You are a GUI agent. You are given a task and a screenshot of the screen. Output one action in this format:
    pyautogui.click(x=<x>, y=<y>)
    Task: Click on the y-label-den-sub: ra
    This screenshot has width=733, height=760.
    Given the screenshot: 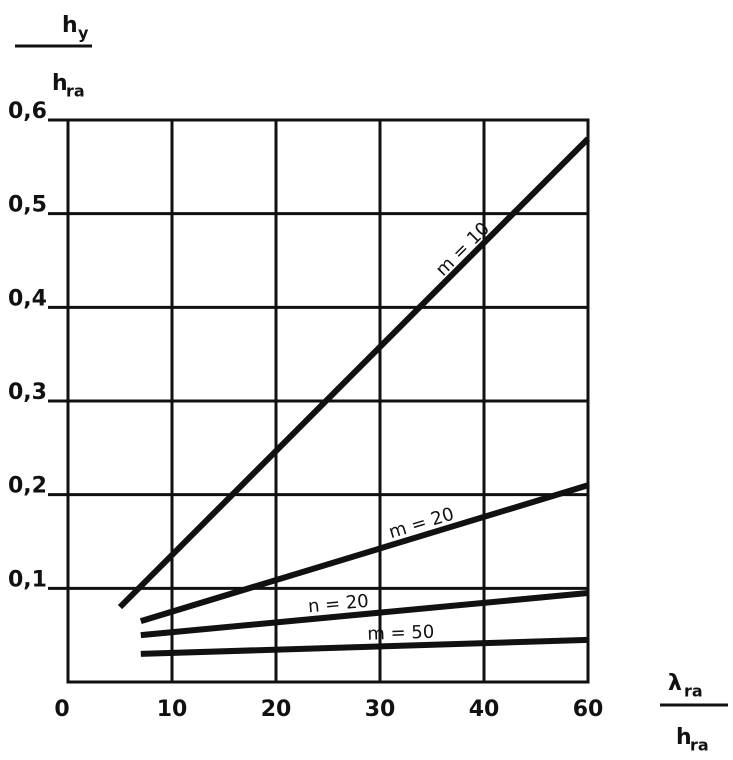 What is the action you would take?
    pyautogui.click(x=75, y=91)
    